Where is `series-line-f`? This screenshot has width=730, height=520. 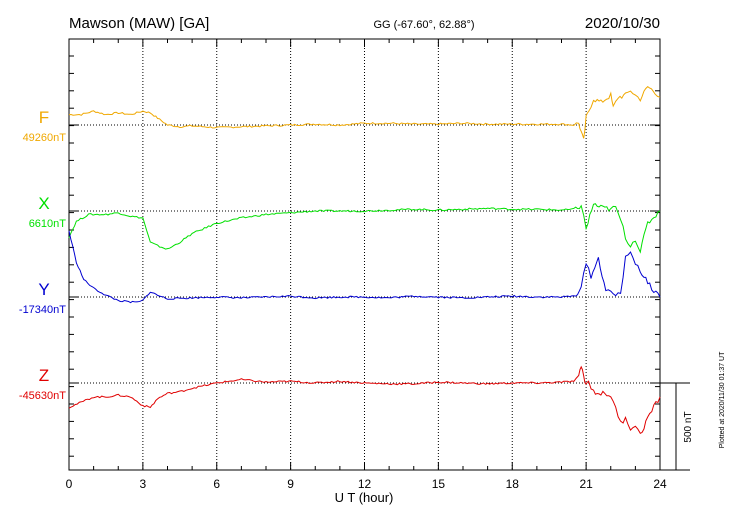 series-line-f is located at coordinates (364, 112).